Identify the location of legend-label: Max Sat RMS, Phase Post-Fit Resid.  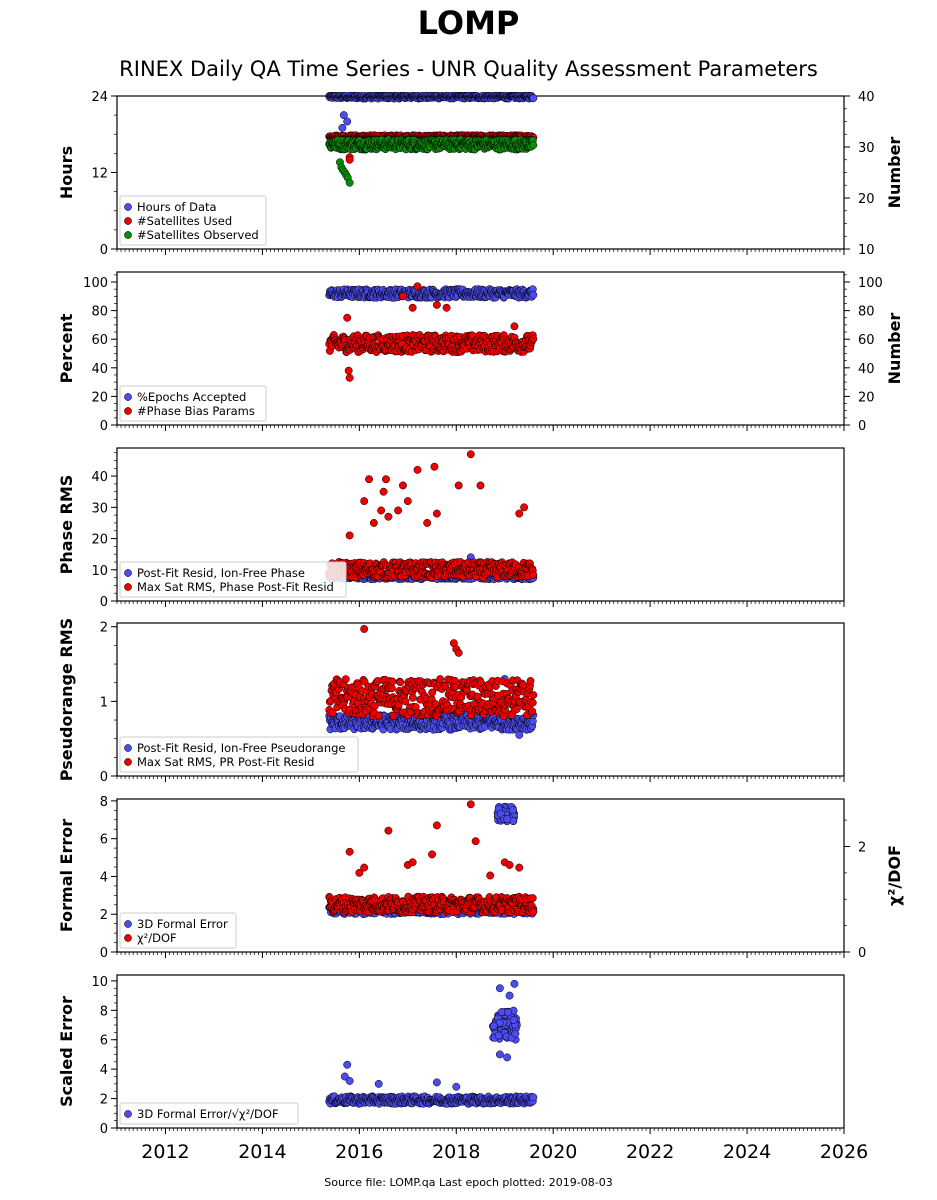
(235, 587).